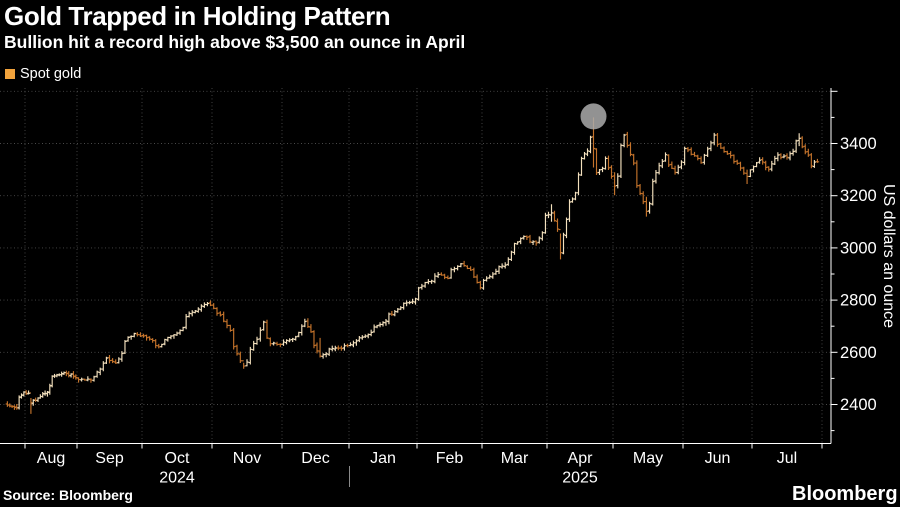 The width and height of the screenshot is (900, 507). What do you see at coordinates (718, 458) in the screenshot?
I see `svg-text: Jun` at bounding box center [718, 458].